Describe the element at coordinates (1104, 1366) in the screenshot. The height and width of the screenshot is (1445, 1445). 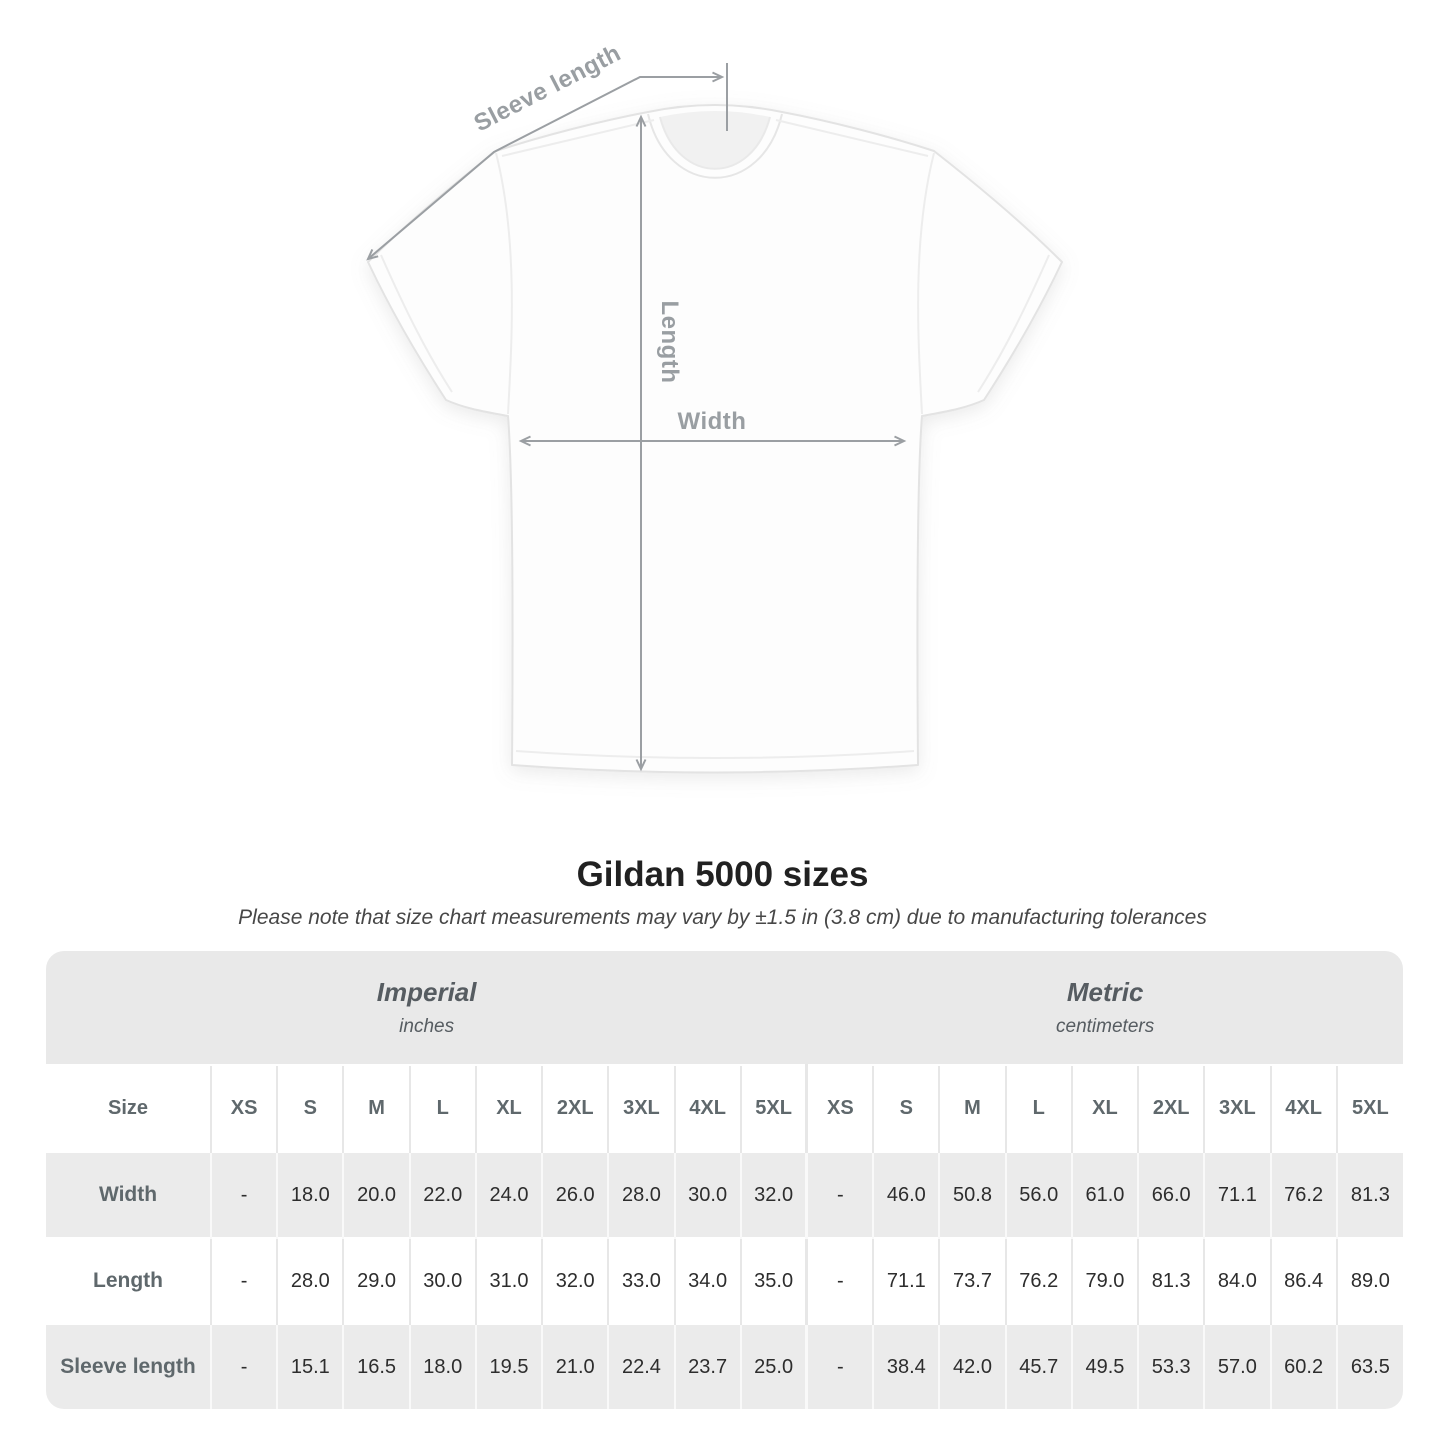
I see `value-cell: 49.5` at that location.